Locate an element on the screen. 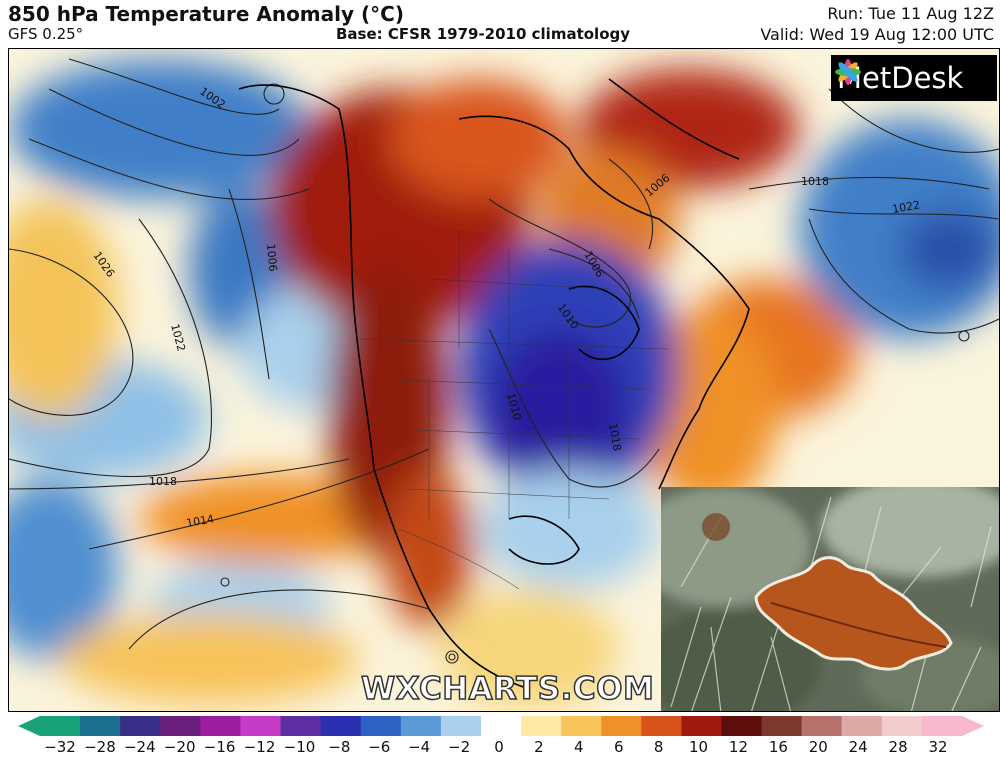 The height and width of the screenshot is (760, 1000). colorbar-tick-label: 20 is located at coordinates (818, 747).